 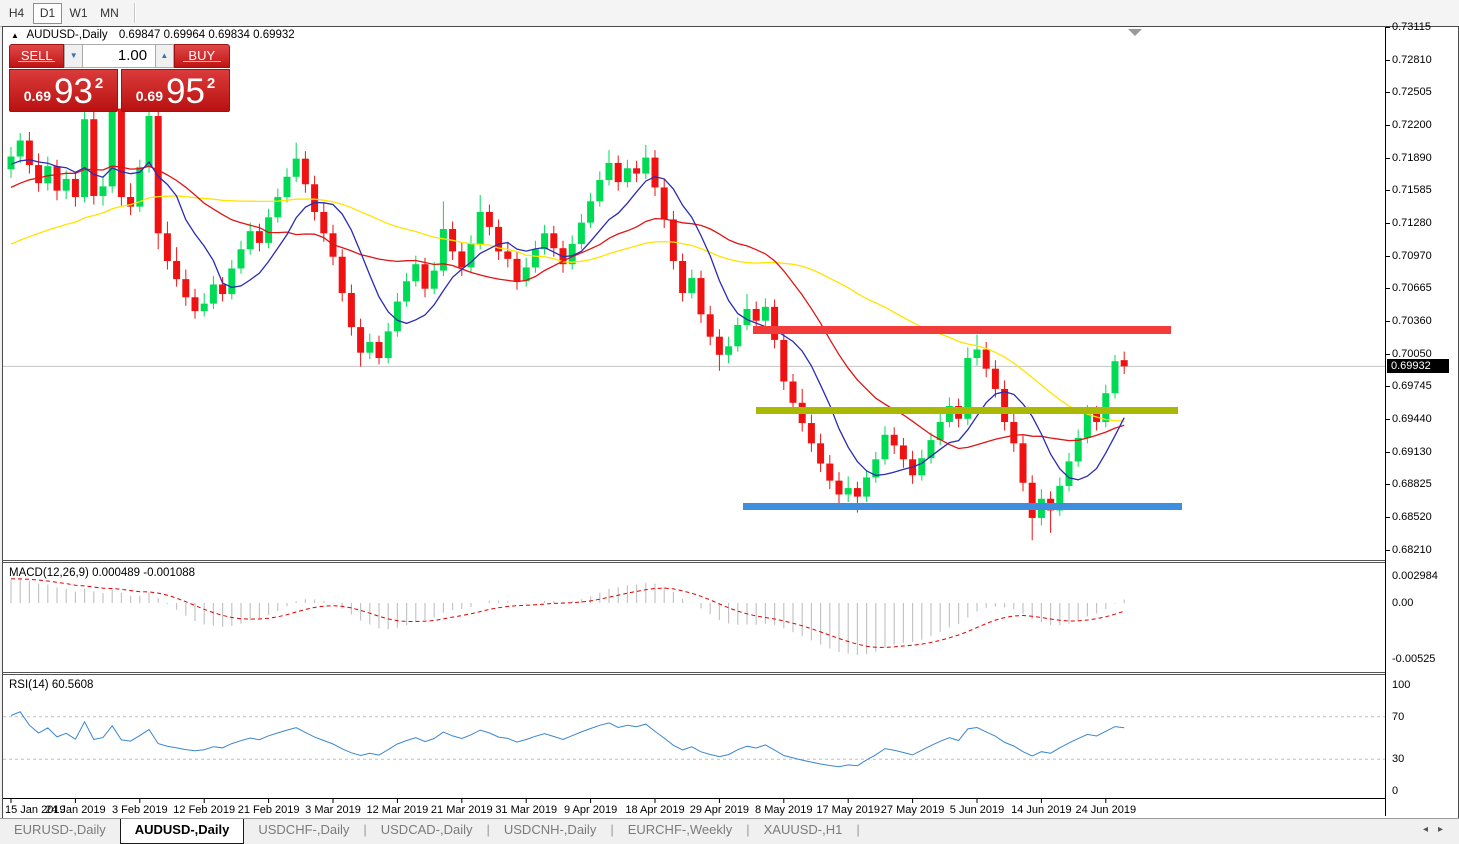 What do you see at coordinates (206, 35) in the screenshot?
I see `chart-ohlc-values: 0.69847 0.69964 0.69834 0.69932` at bounding box center [206, 35].